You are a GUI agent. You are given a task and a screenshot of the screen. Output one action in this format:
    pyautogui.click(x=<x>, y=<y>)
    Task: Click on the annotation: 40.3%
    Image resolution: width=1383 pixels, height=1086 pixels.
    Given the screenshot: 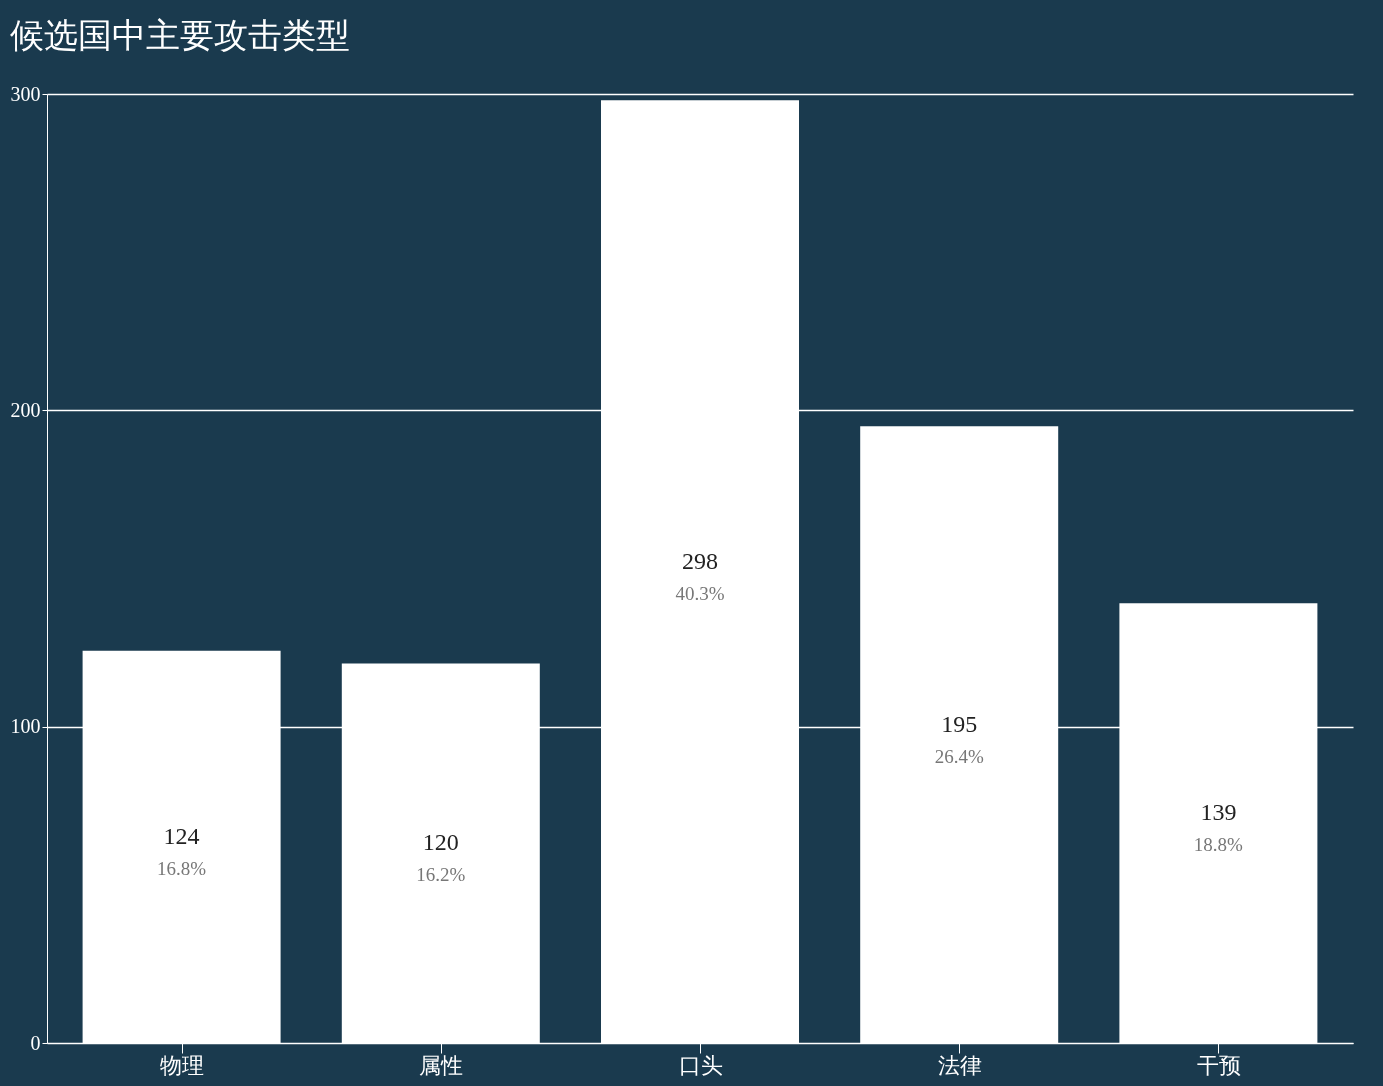 What is the action you would take?
    pyautogui.click(x=700, y=593)
    